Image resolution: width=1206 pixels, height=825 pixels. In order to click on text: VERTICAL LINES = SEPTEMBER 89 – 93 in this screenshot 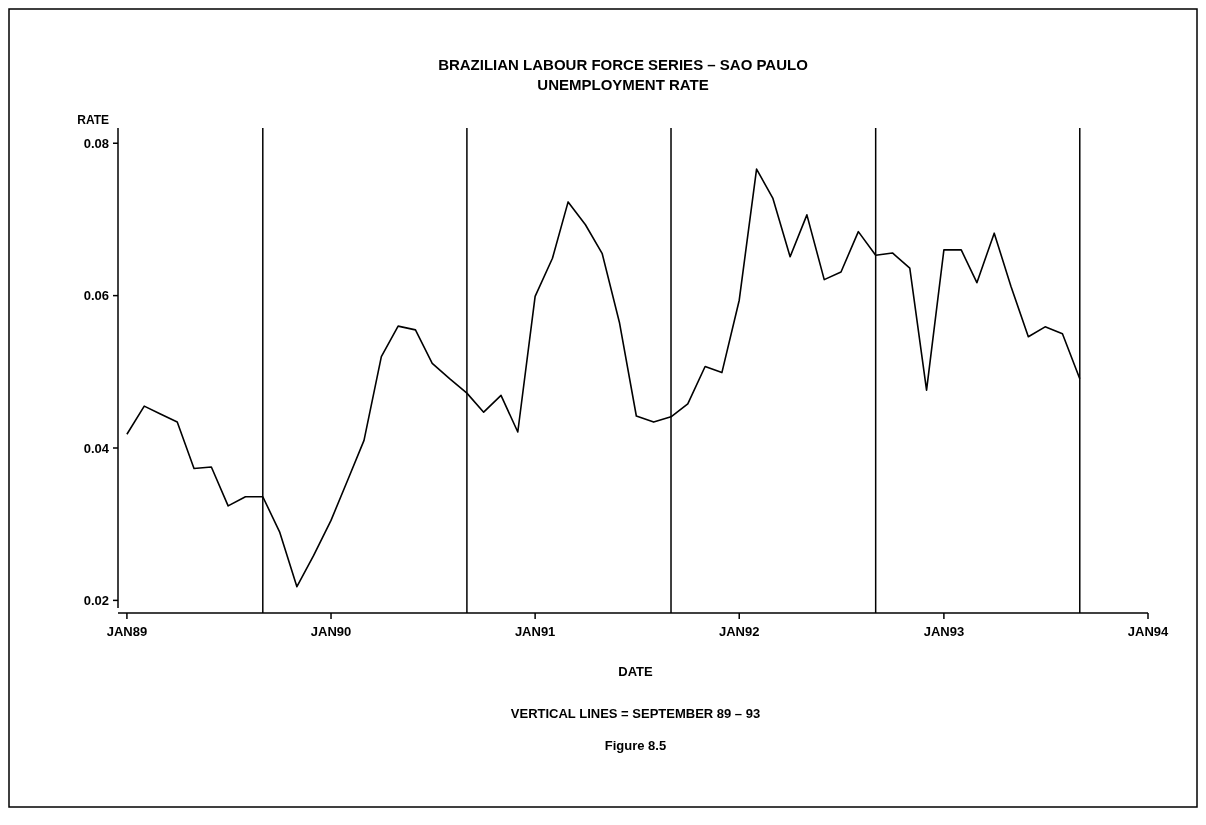, I will do `click(635, 713)`.